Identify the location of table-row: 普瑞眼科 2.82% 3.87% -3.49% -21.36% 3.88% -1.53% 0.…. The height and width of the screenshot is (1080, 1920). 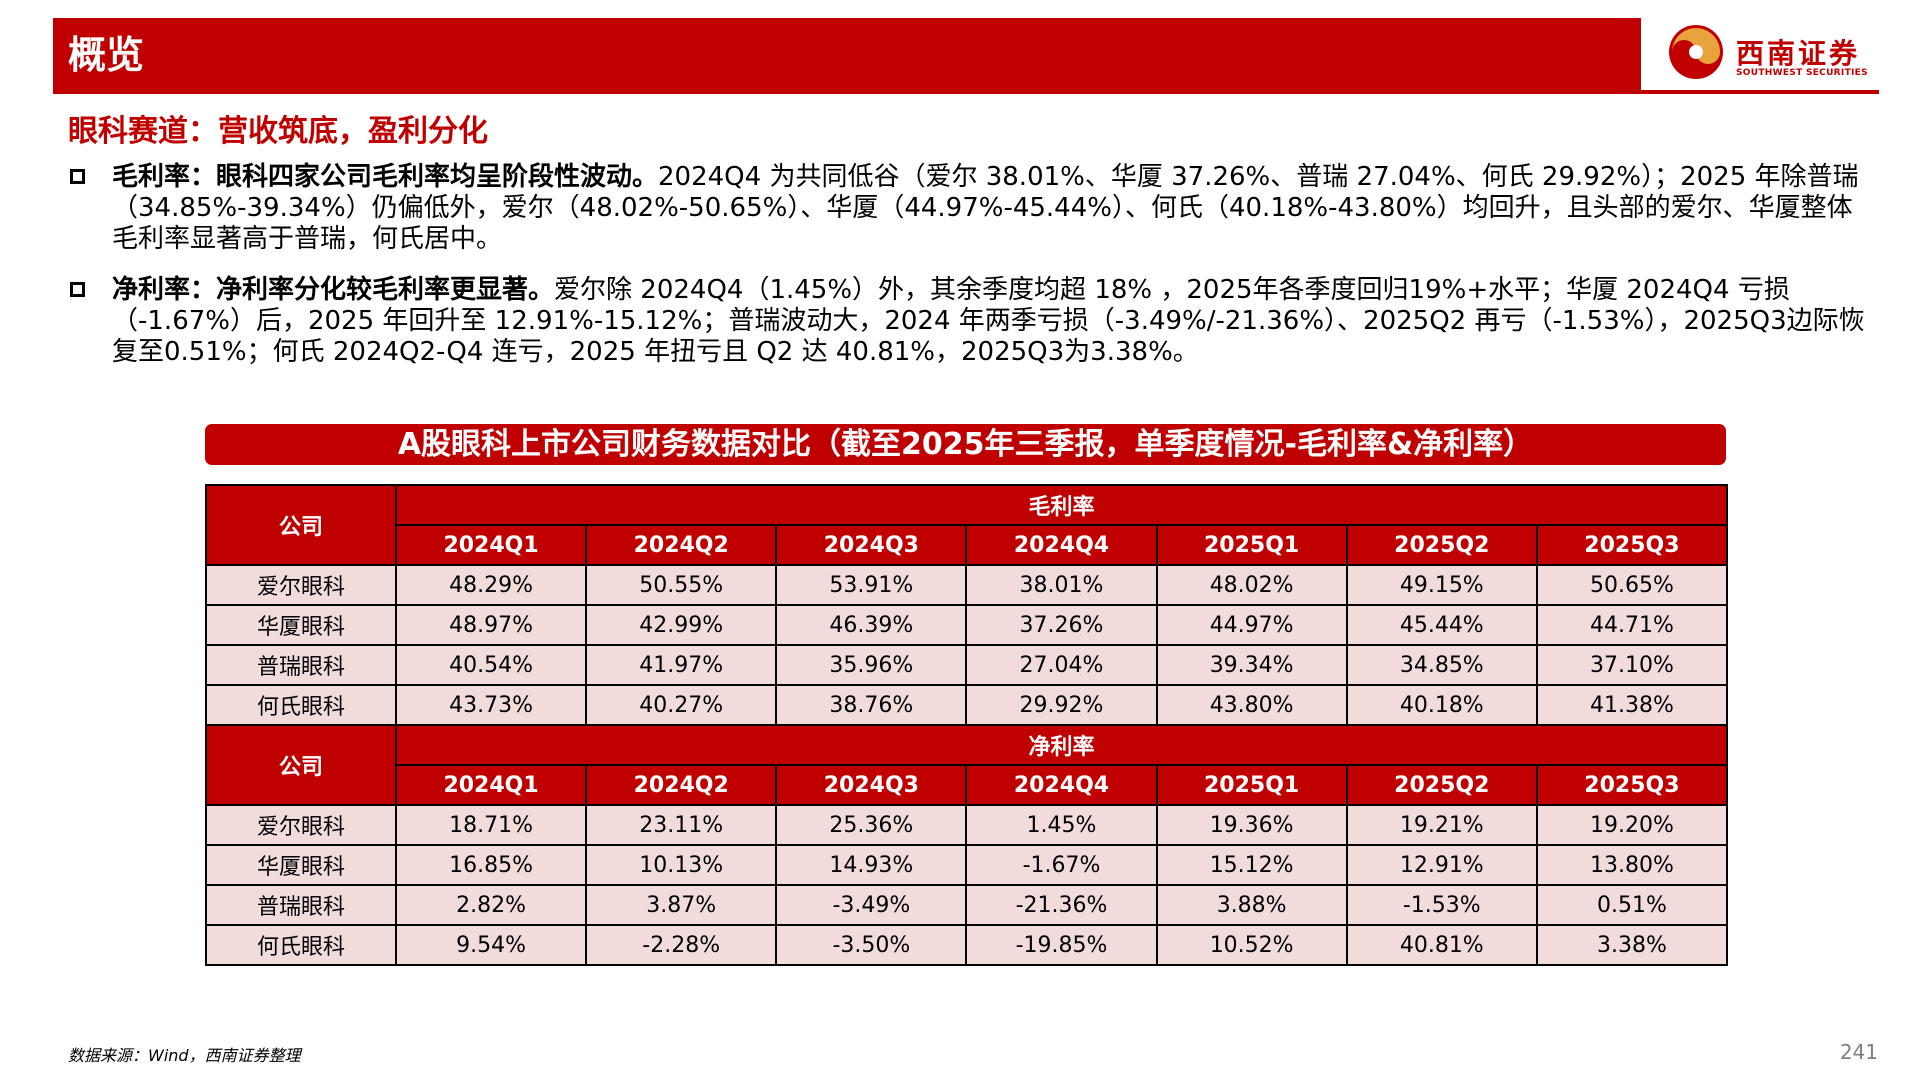
(967, 905).